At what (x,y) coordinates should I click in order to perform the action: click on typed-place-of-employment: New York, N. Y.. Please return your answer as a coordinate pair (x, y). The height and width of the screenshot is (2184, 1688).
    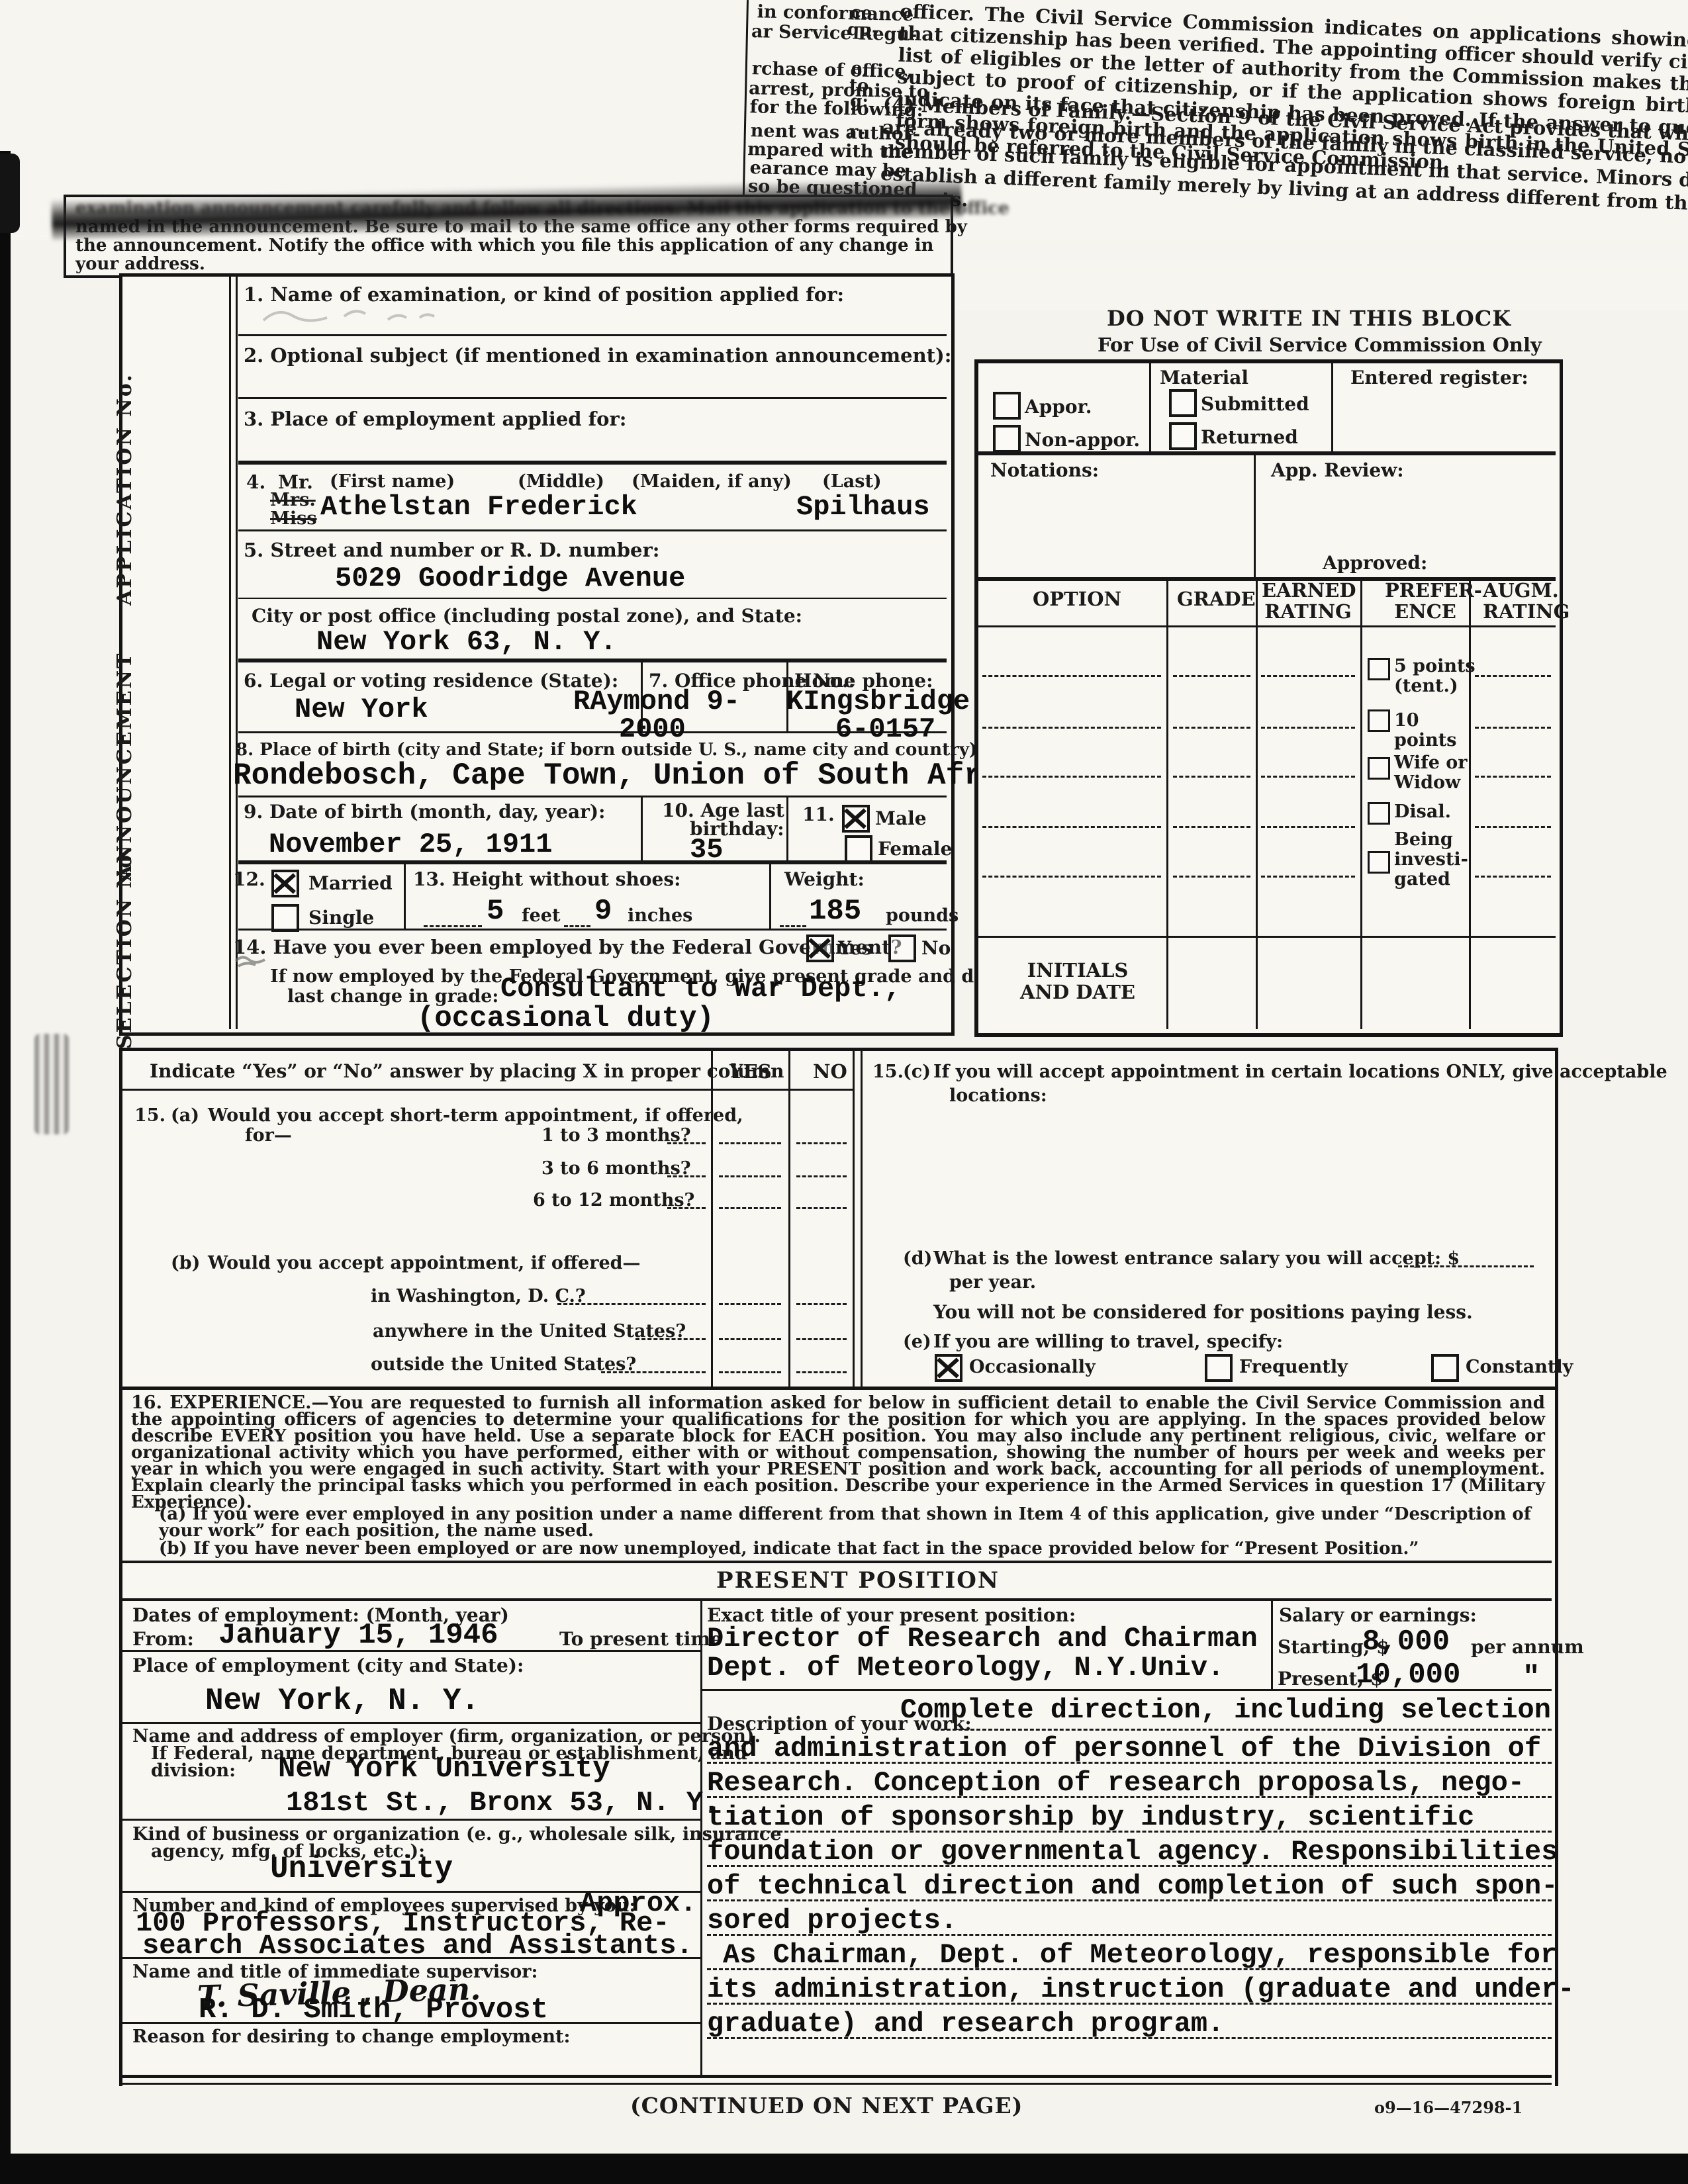
    Looking at the image, I should click on (342, 1701).